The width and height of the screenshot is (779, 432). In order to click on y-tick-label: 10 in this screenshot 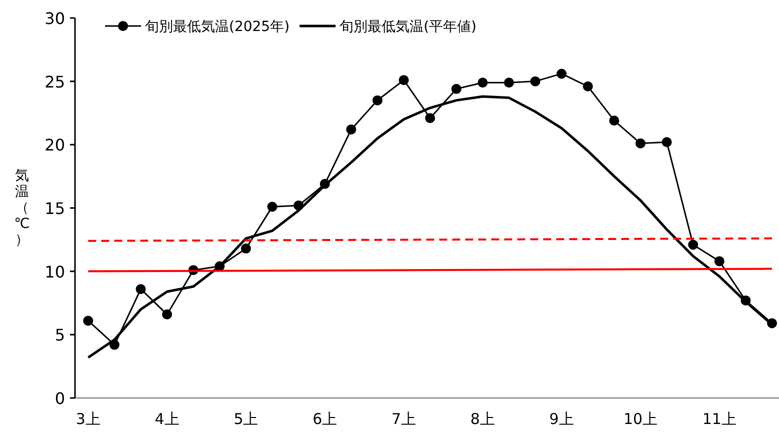, I will do `click(54, 272)`.